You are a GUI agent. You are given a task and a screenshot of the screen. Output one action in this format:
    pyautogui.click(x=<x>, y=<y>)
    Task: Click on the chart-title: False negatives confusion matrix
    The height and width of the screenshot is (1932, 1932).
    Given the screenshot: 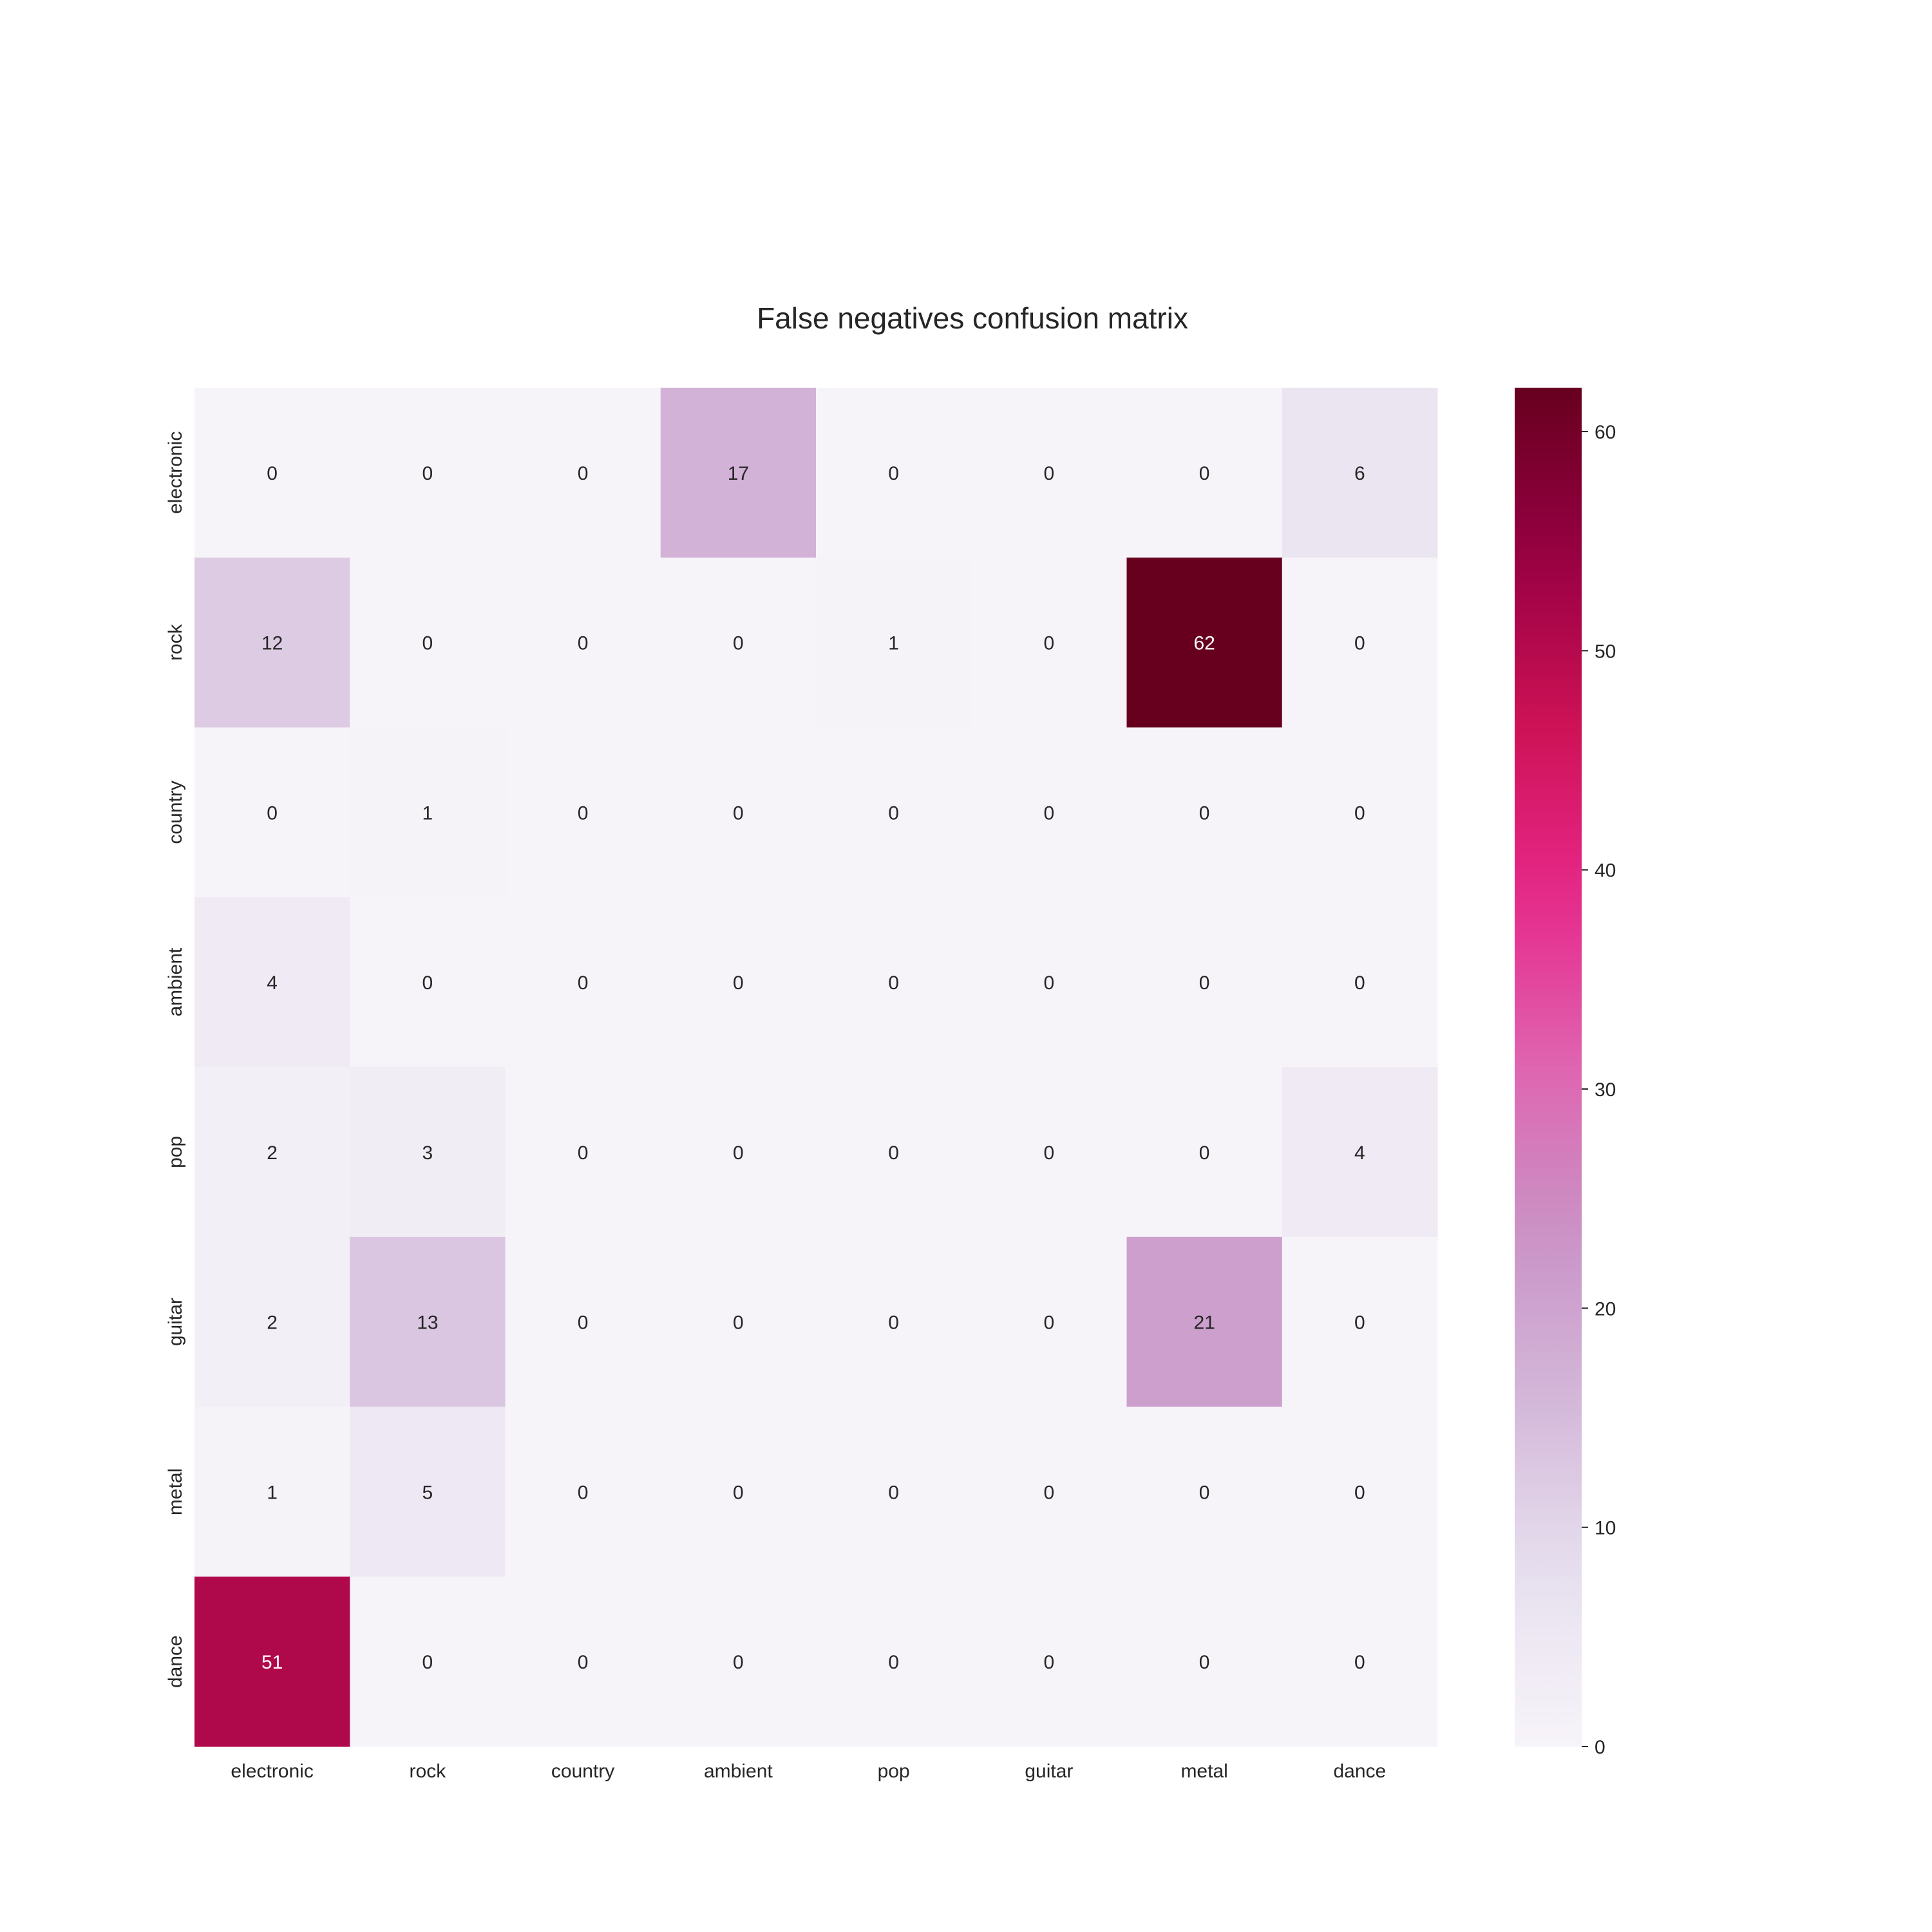 What is the action you would take?
    pyautogui.click(x=973, y=318)
    